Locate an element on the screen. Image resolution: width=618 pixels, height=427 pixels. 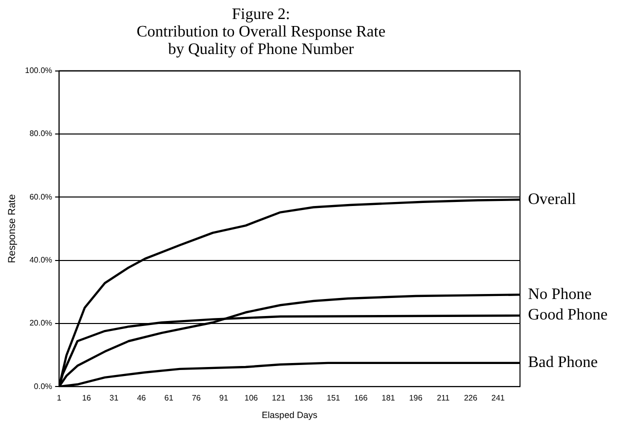
y-tick-label: 80.0% is located at coordinates (40, 133).